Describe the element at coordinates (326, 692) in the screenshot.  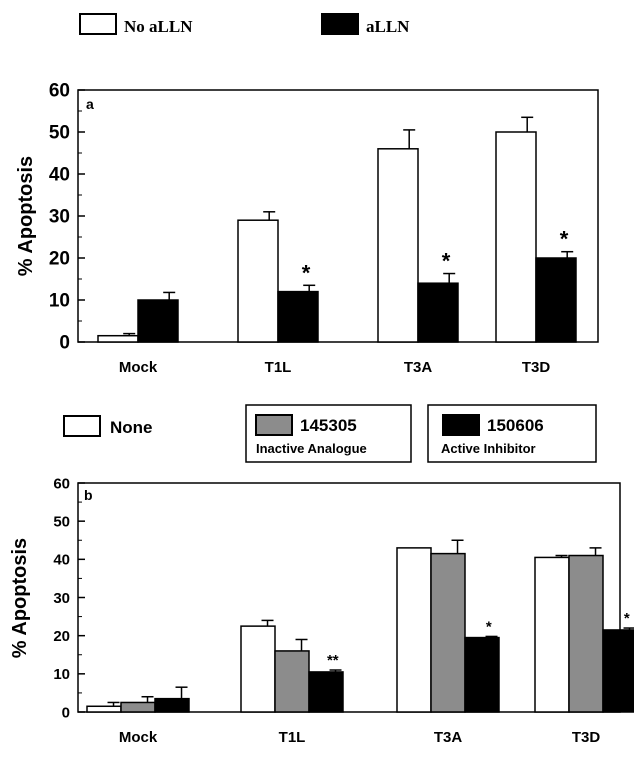
I see `bar-150606-t1l` at that location.